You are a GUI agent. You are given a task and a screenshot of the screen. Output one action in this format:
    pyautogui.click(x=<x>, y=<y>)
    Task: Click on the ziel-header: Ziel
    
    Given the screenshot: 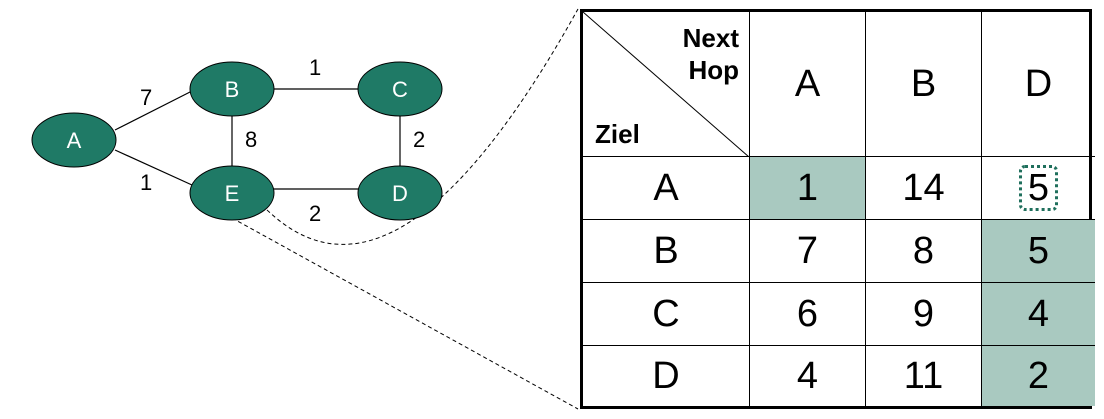 What is the action you would take?
    pyautogui.click(x=617, y=134)
    